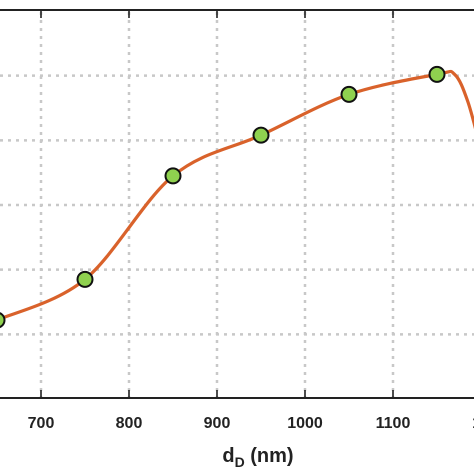  What do you see at coordinates (129, 423) in the screenshot?
I see `x-tick-label: 800` at bounding box center [129, 423].